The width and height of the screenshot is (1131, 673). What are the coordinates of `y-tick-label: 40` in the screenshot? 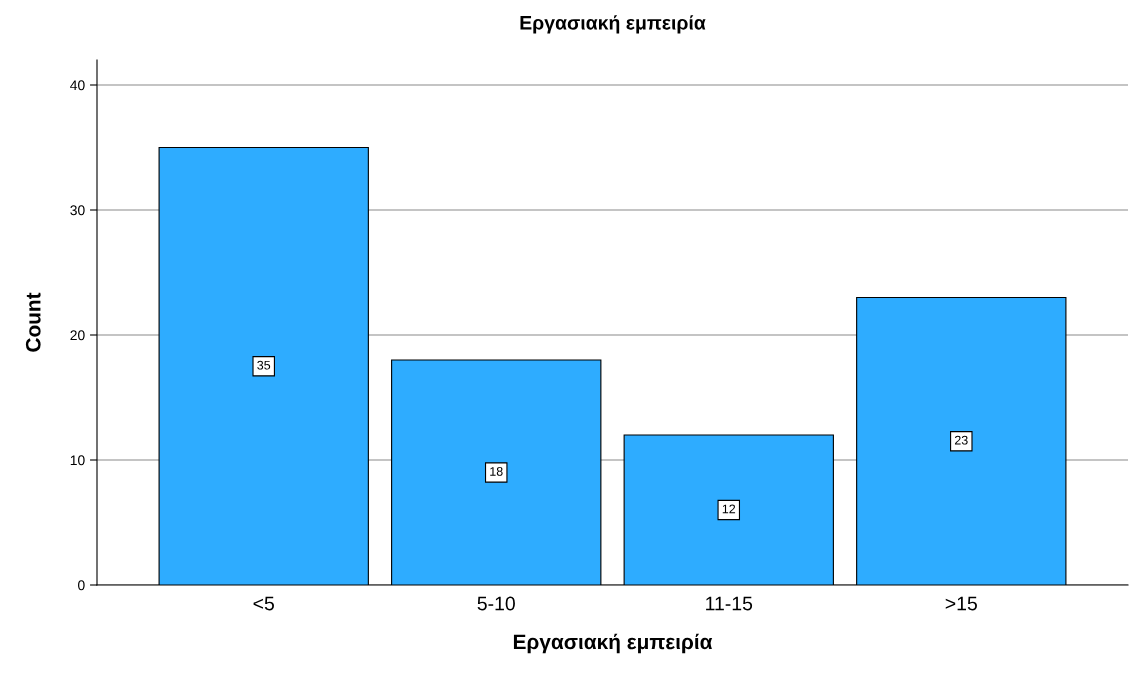 It's located at (77, 85).